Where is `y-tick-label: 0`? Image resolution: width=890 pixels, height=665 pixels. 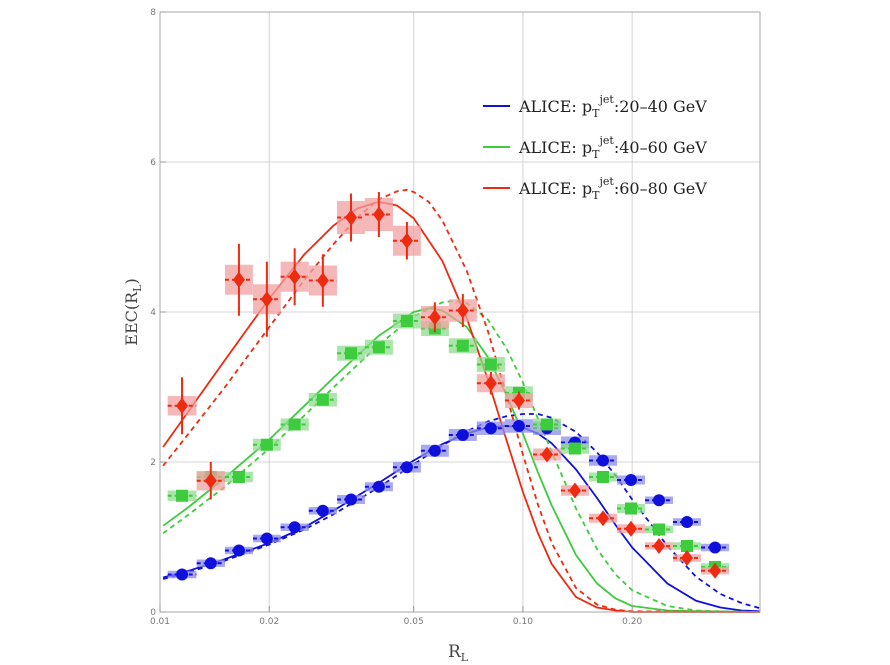
y-tick-label: 0 is located at coordinates (153, 613).